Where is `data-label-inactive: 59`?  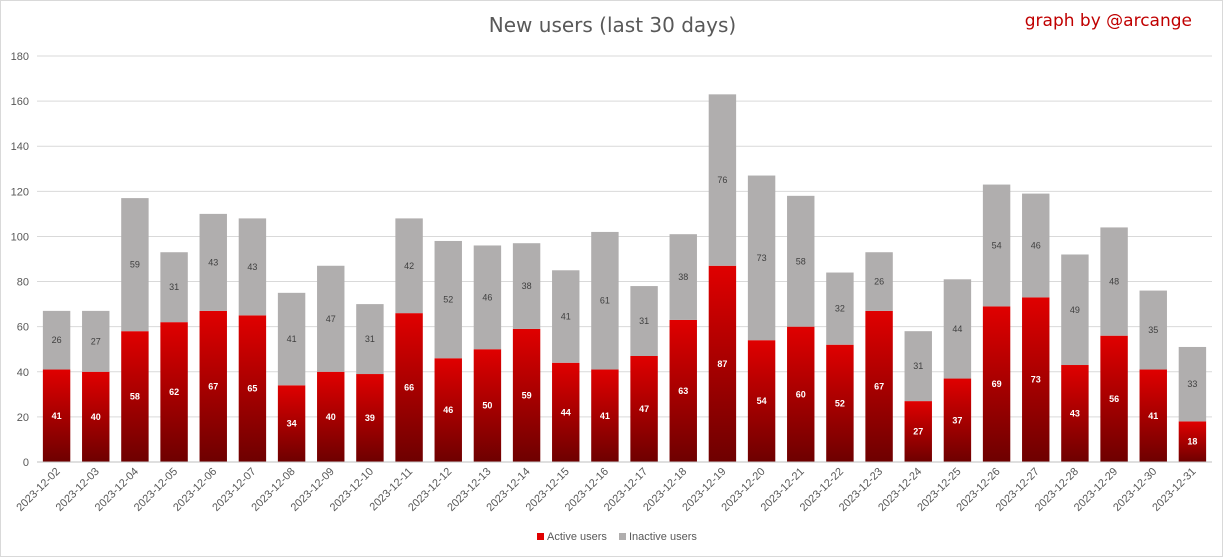
data-label-inactive: 59 is located at coordinates (135, 265).